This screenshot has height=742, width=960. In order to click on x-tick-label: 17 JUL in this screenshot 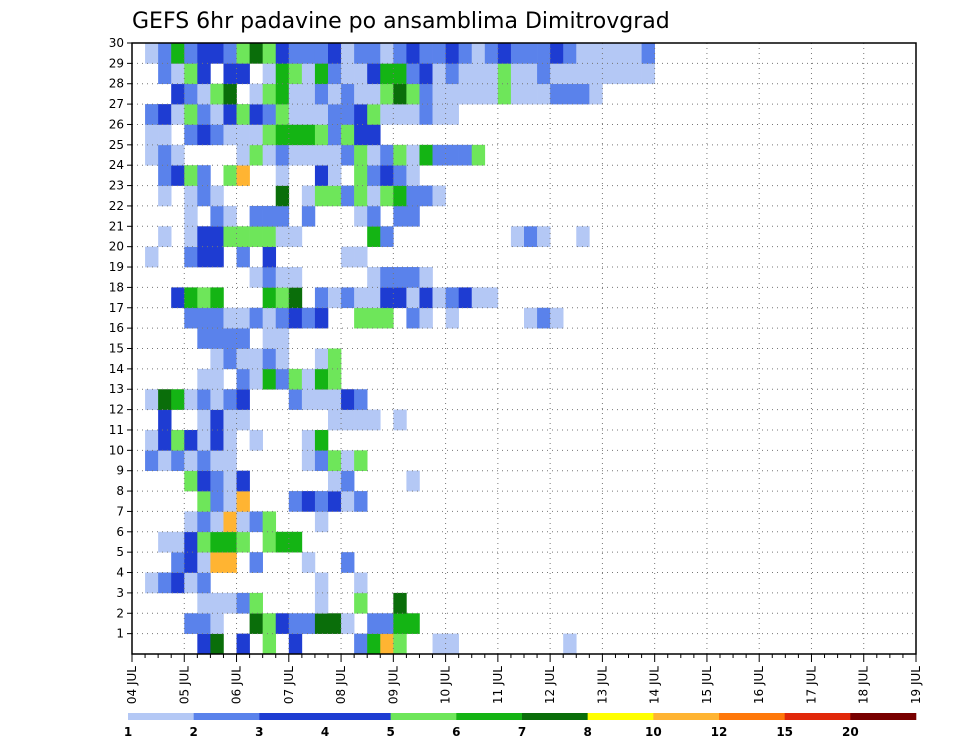, I will do `click(811, 685)`.